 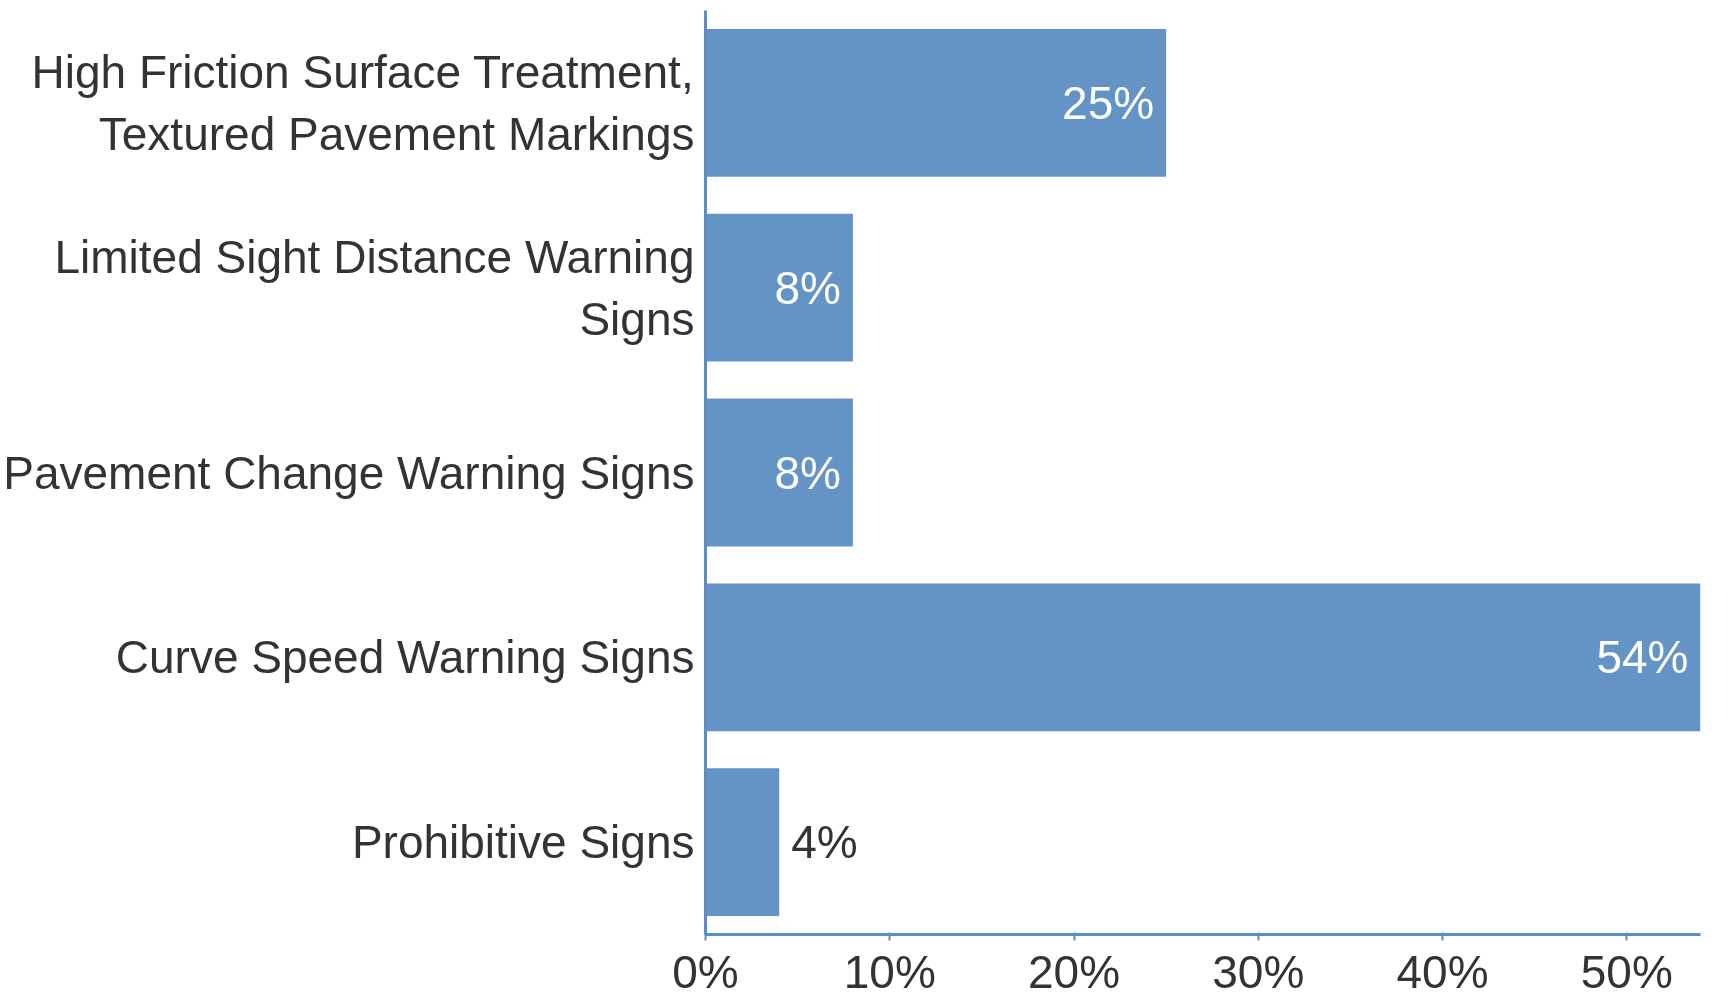 What do you see at coordinates (1258, 971) in the screenshot?
I see `x-tick-label: 30%` at bounding box center [1258, 971].